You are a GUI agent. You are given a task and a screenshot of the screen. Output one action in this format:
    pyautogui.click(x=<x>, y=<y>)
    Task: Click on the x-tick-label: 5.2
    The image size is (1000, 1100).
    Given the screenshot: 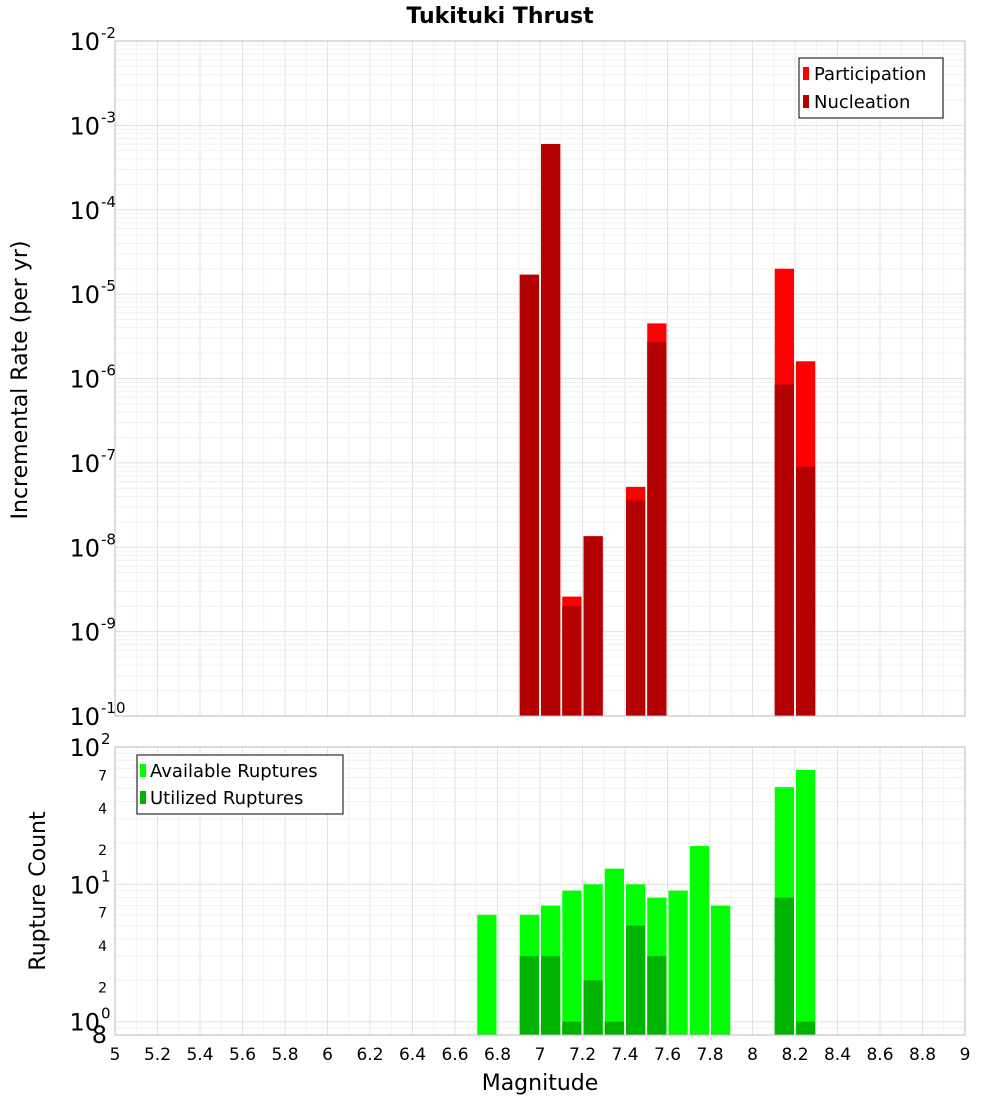 What is the action you would take?
    pyautogui.click(x=157, y=1055)
    